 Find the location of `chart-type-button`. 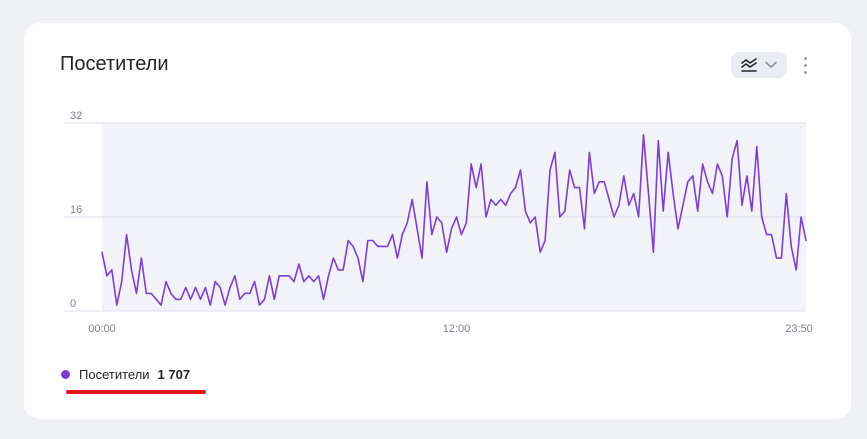

chart-type-button is located at coordinates (759, 65).